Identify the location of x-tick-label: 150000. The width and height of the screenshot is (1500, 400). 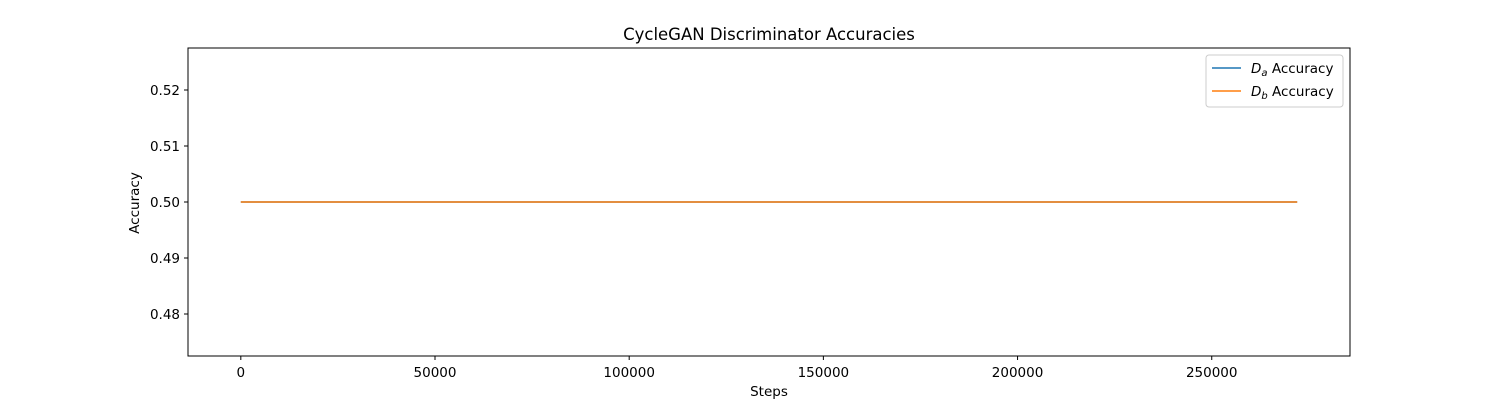
(824, 373).